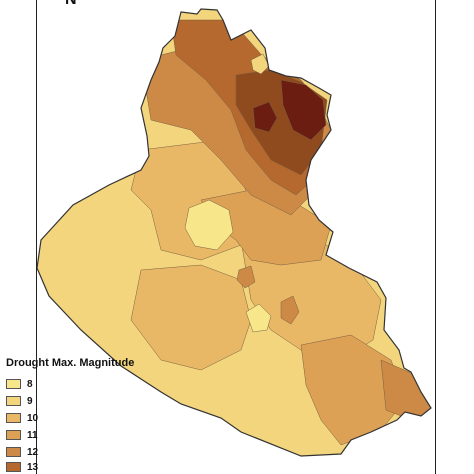 This screenshot has width=474, height=474. I want to click on legend-item: 13, so click(22, 467).